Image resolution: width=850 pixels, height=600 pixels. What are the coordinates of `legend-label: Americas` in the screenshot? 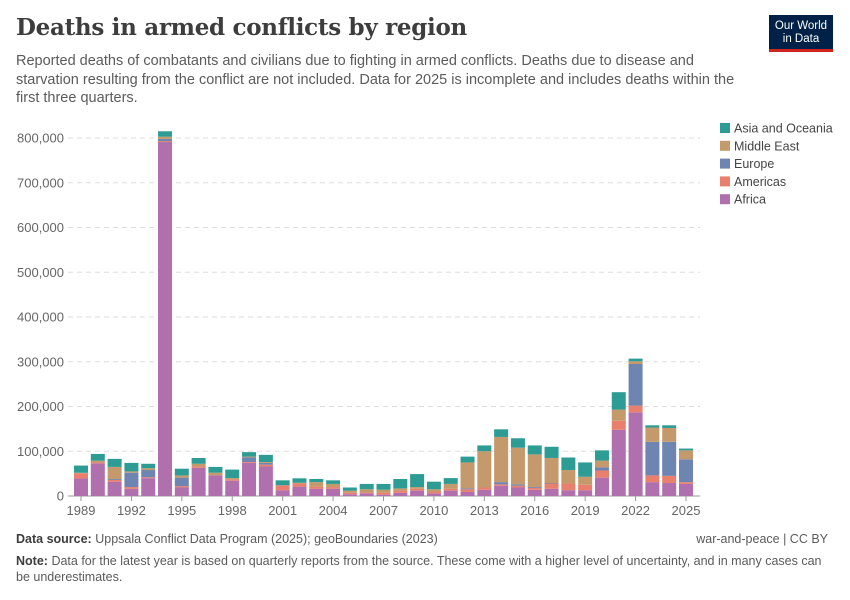 It's located at (760, 182).